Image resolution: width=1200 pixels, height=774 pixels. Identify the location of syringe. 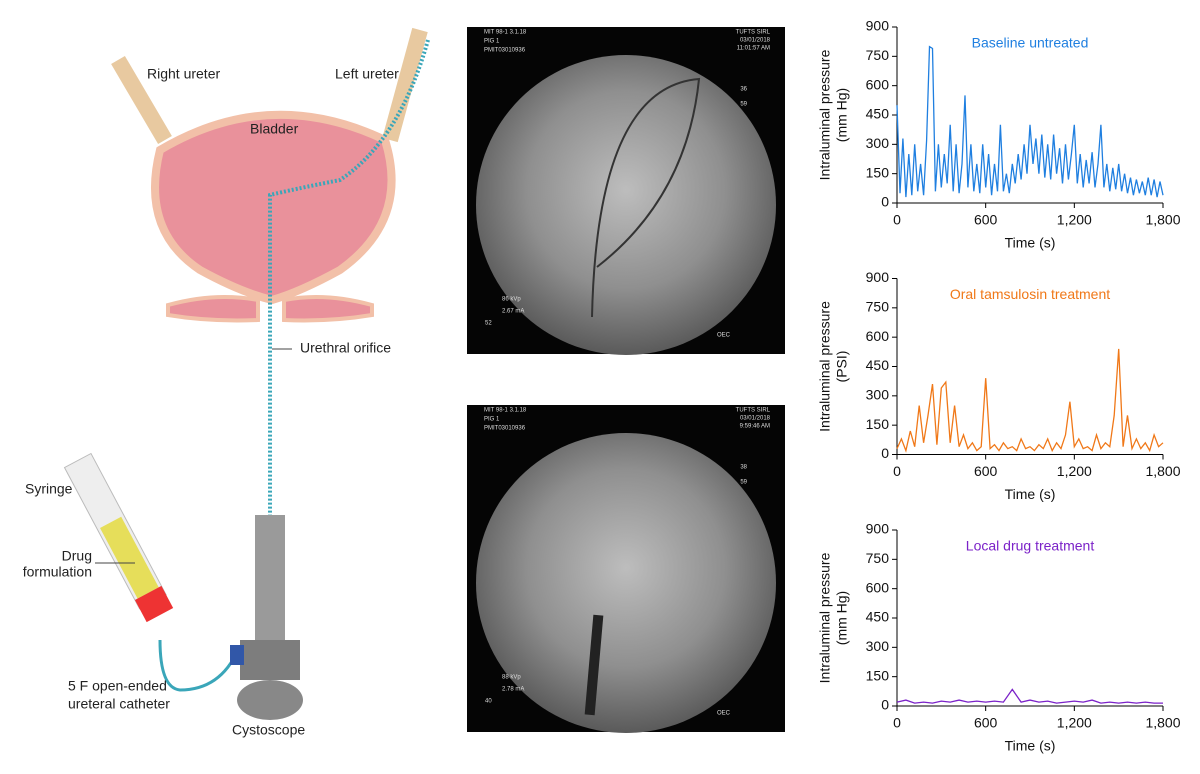
(118, 537).